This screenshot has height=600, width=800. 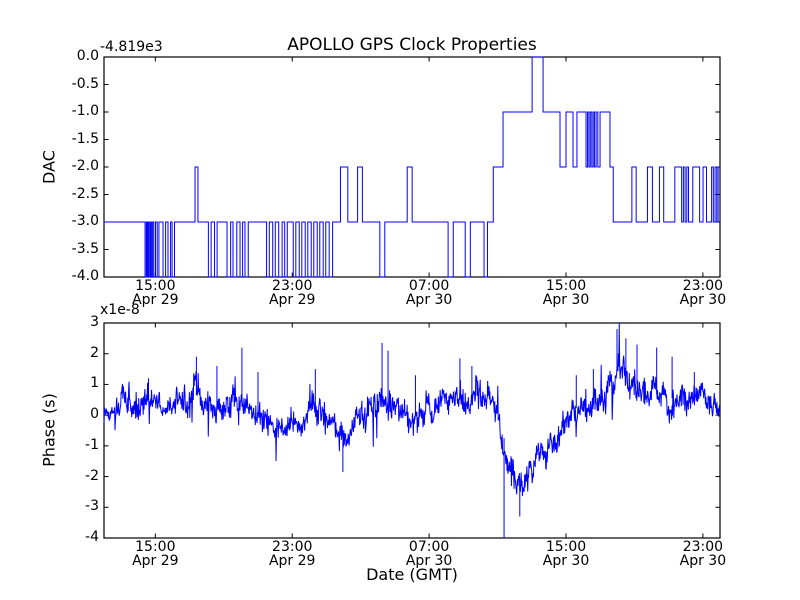 I want to click on phase-y-tick-label: 3, so click(x=94, y=322).